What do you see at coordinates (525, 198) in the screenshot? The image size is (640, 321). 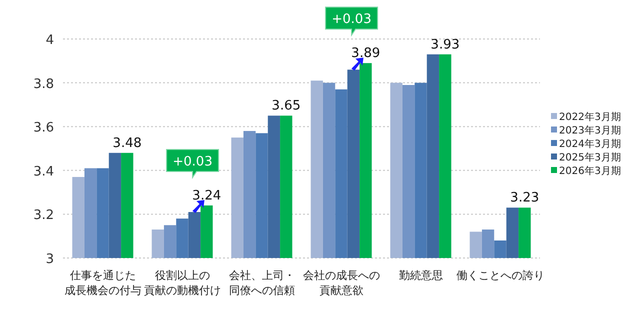 I see `data-label: 3.23` at bounding box center [525, 198].